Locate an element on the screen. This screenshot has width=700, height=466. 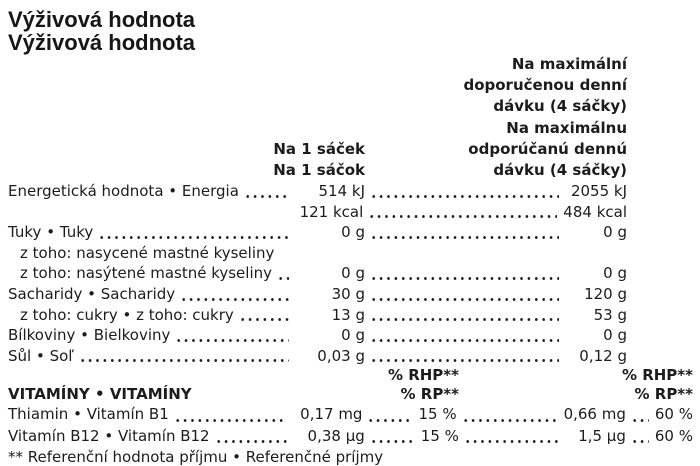
pct-header-row-rhp: % RHP** % RHP** is located at coordinates (350, 375).